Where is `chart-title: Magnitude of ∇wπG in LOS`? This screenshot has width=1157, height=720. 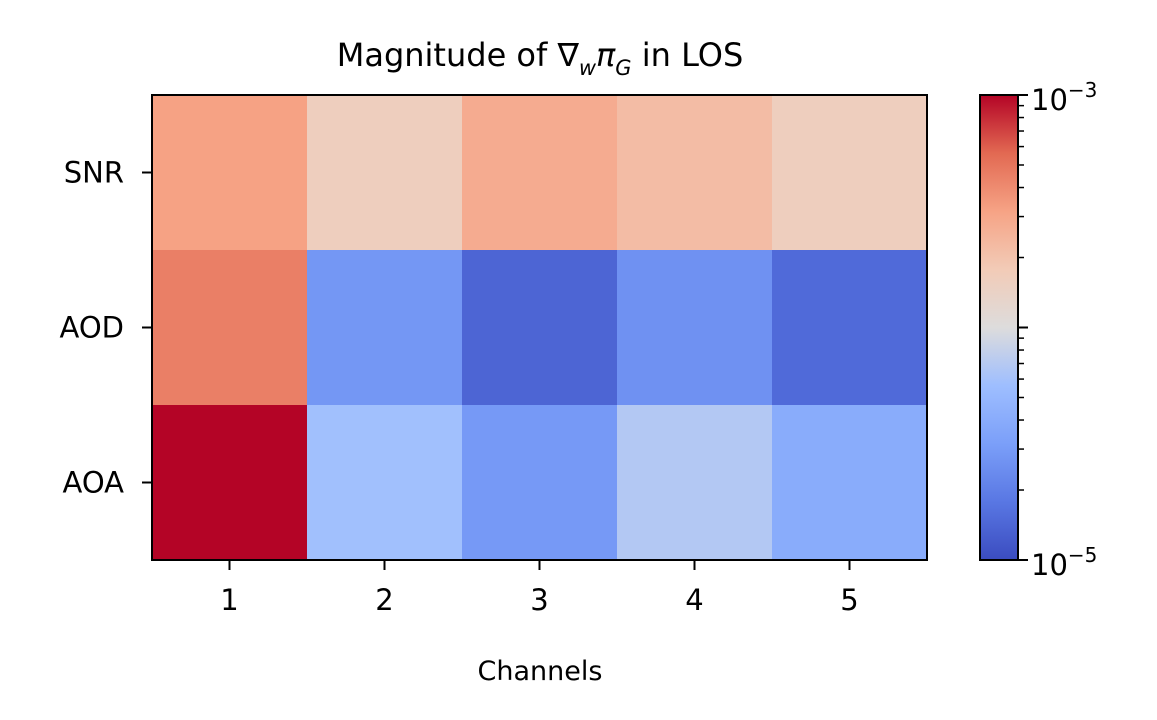
chart-title: Magnitude of ∇wπG in LOS is located at coordinates (540, 58).